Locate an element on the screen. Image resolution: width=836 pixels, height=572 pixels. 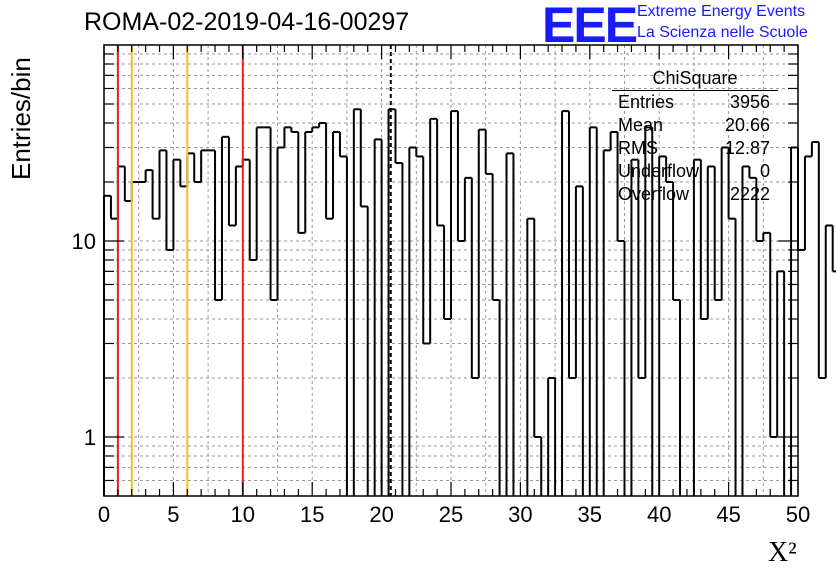
x-axis-label: X² is located at coordinates (782, 552).